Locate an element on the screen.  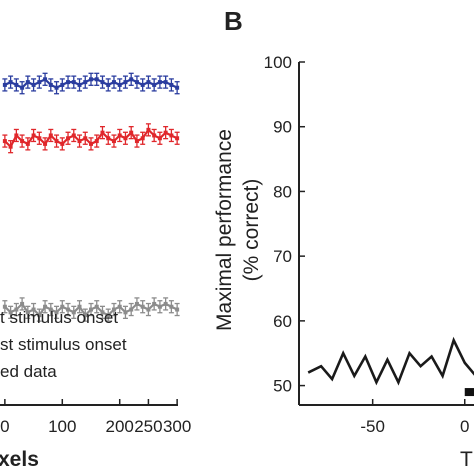
y-tick-label: 50 is located at coordinates (282, 386).